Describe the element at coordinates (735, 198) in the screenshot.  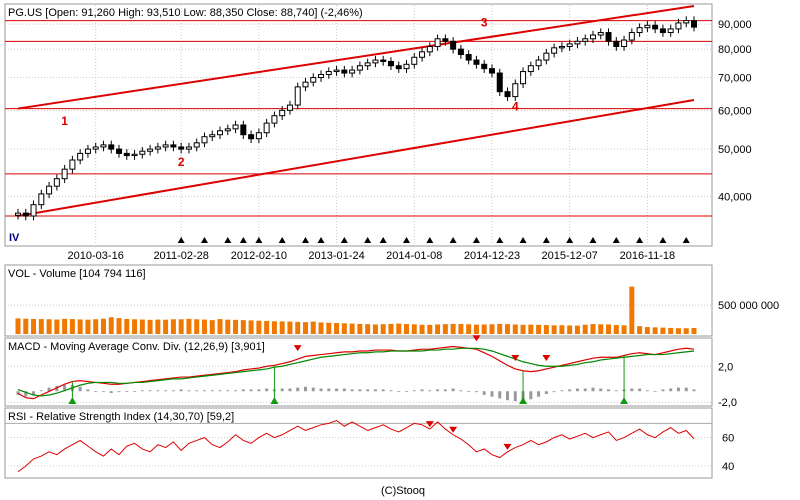
I see `price-tick-label-0: 40,000` at that location.